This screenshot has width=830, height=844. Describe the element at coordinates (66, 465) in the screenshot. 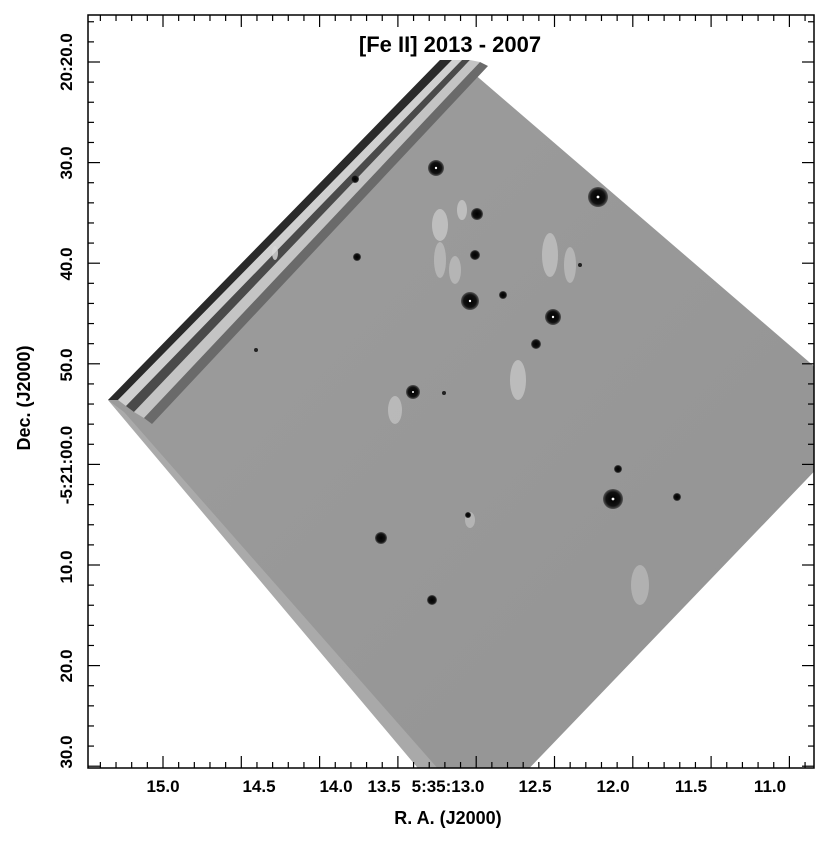

I see `y-tick-label: -5:21:00.0` at that location.